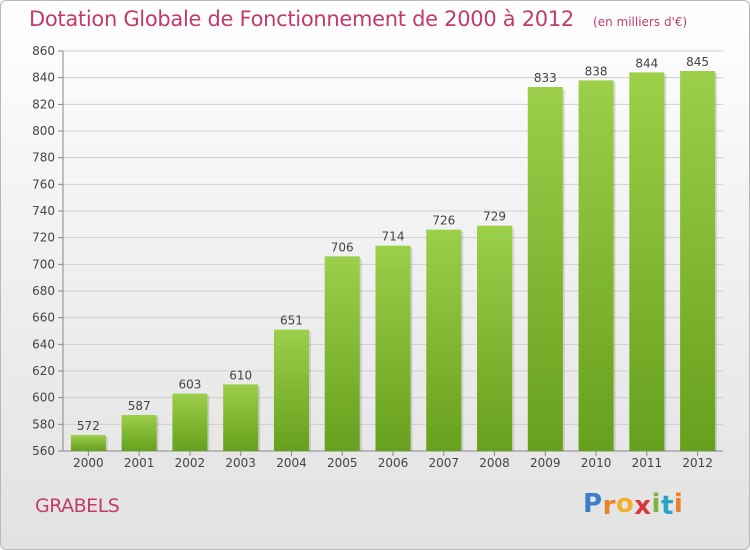  Describe the element at coordinates (189, 385) in the screenshot. I see `data-label: 603` at that location.